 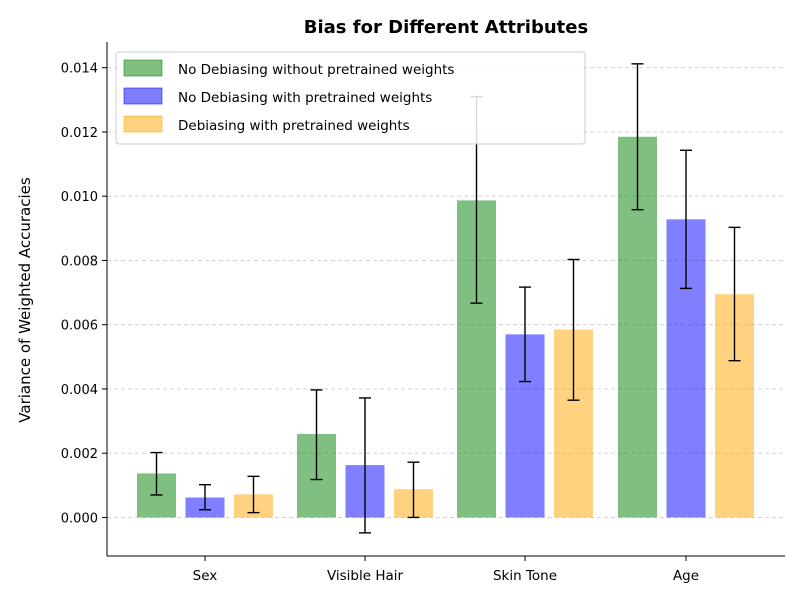 I want to click on y-tick-label: 0.000, so click(x=79, y=518).